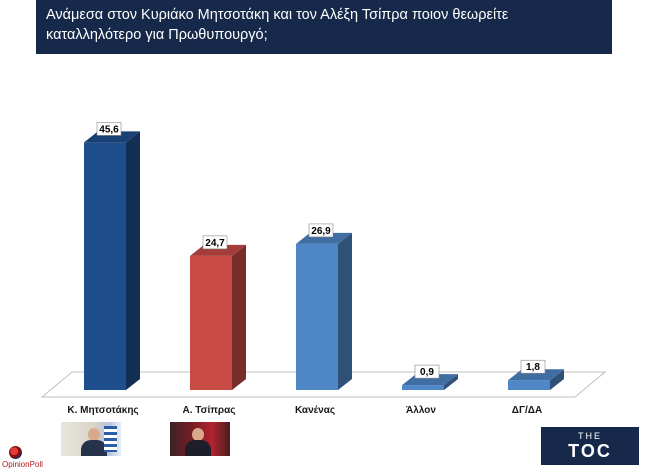 The image size is (650, 470). Describe the element at coordinates (15, 452) in the screenshot. I see `opinionpoll-icon` at that location.